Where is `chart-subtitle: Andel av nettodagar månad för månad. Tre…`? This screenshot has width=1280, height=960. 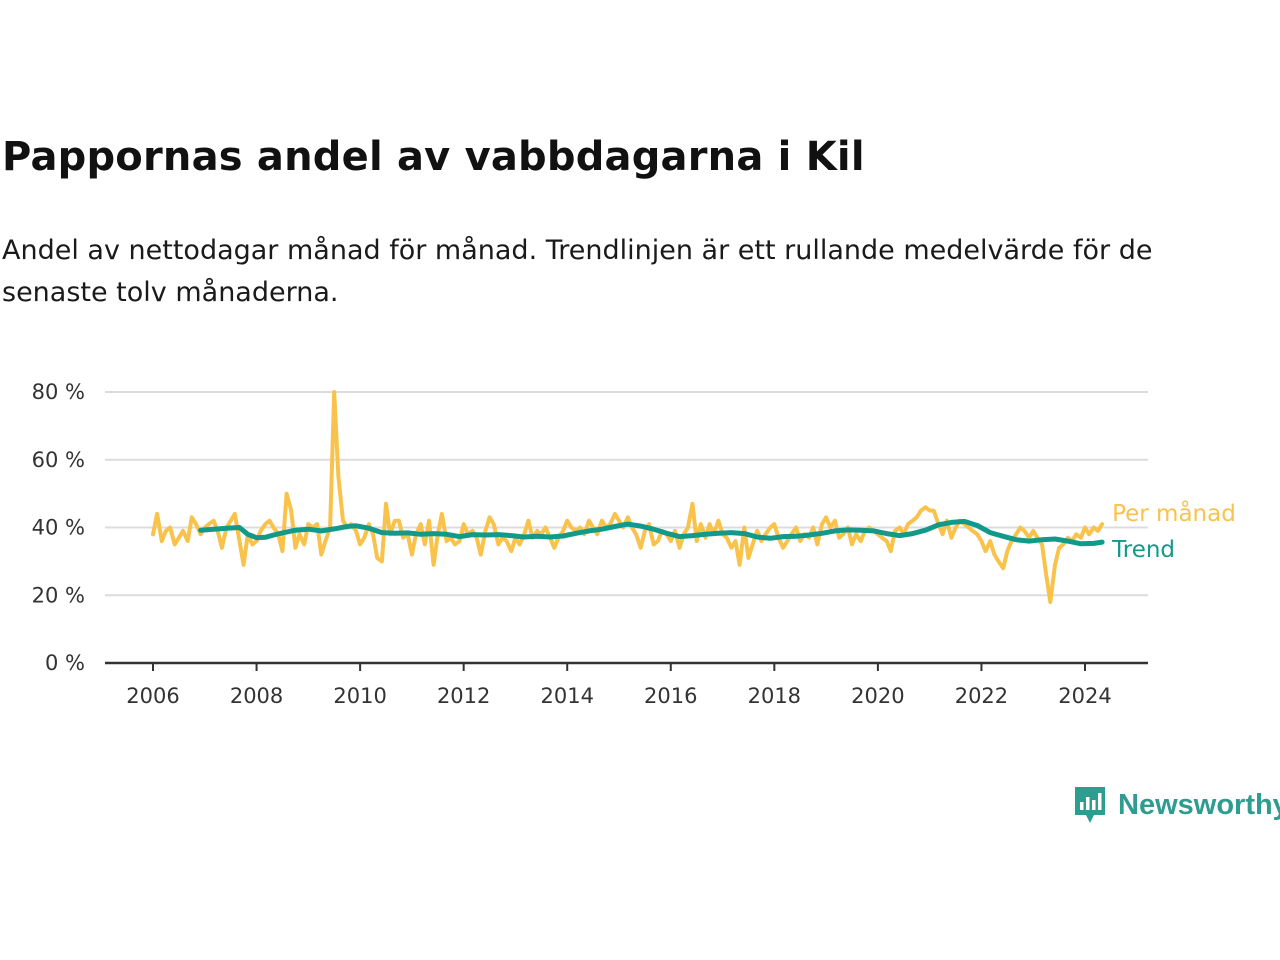 chart-subtitle: Andel av nettodagar månad för månad. Tre… is located at coordinates (577, 271).